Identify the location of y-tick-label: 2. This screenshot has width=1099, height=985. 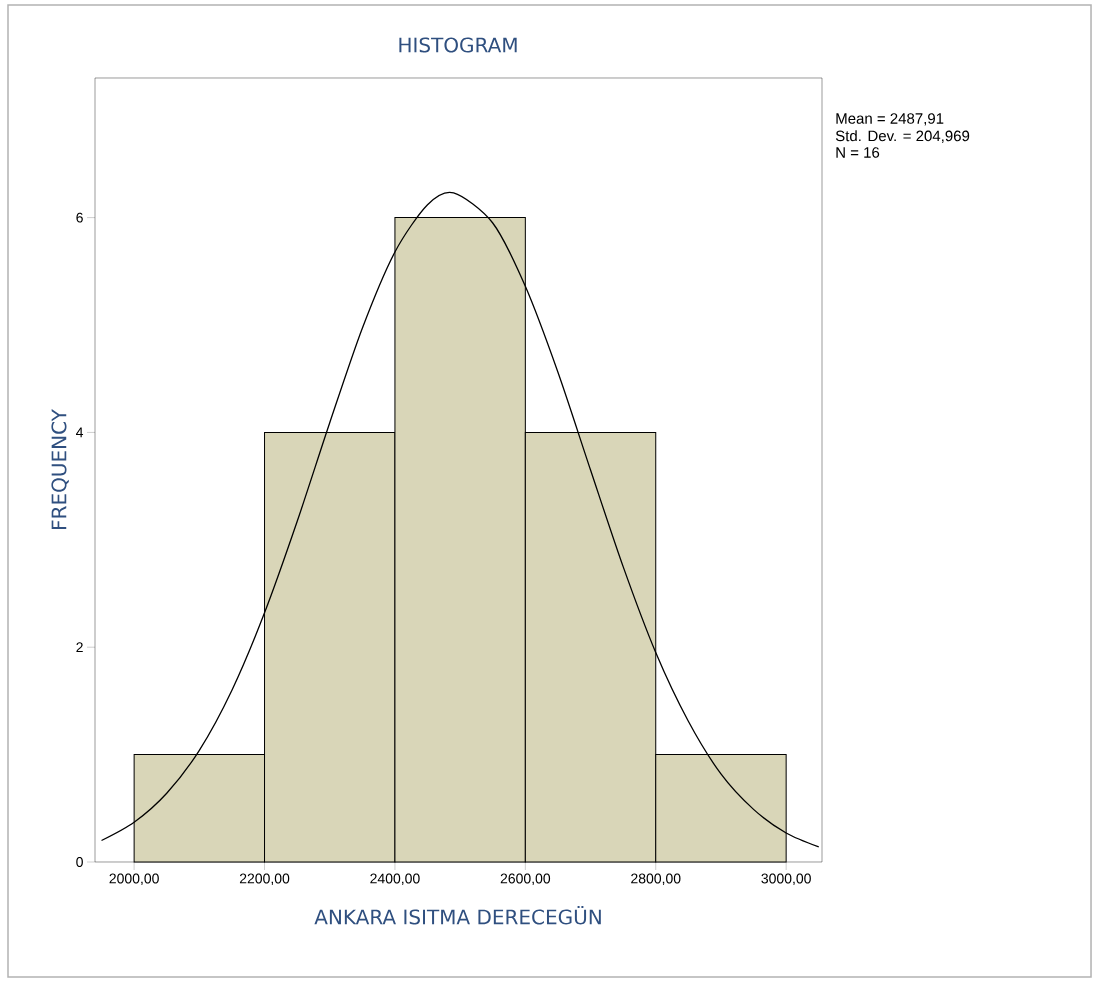
(79, 647).